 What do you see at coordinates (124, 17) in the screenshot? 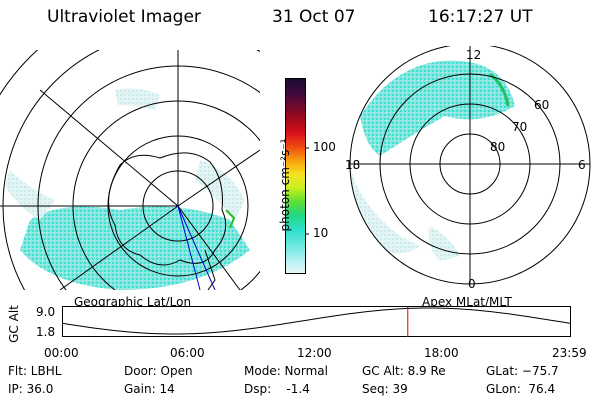
I see `instrument-title: Ultraviolet Imager` at bounding box center [124, 17].